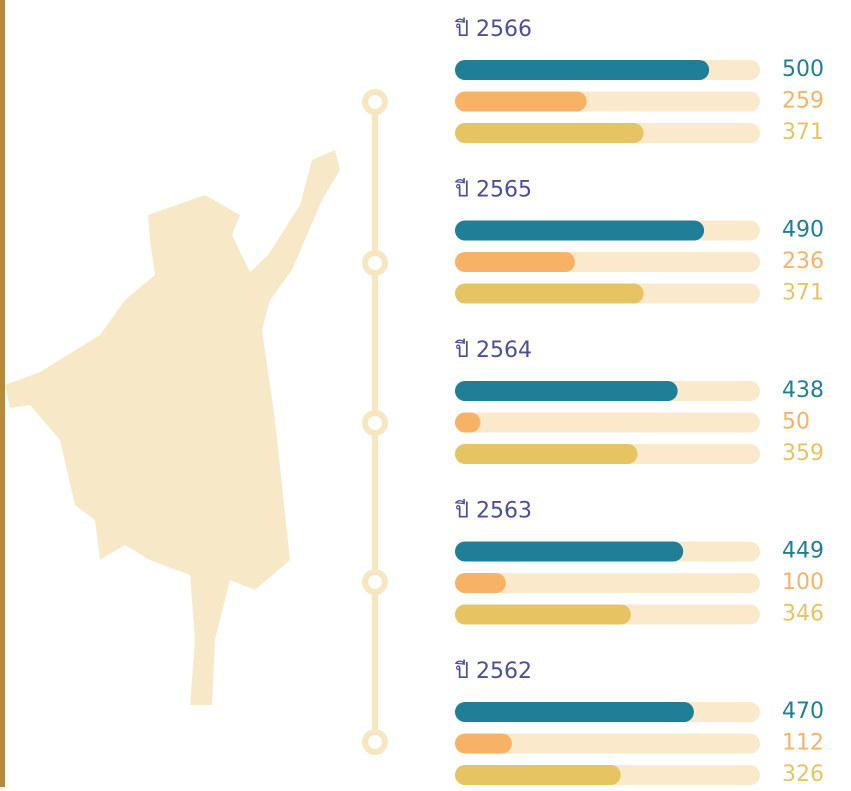 The width and height of the screenshot is (851, 791). What do you see at coordinates (803, 69) in the screenshot?
I see `value-label: 500` at bounding box center [803, 69].